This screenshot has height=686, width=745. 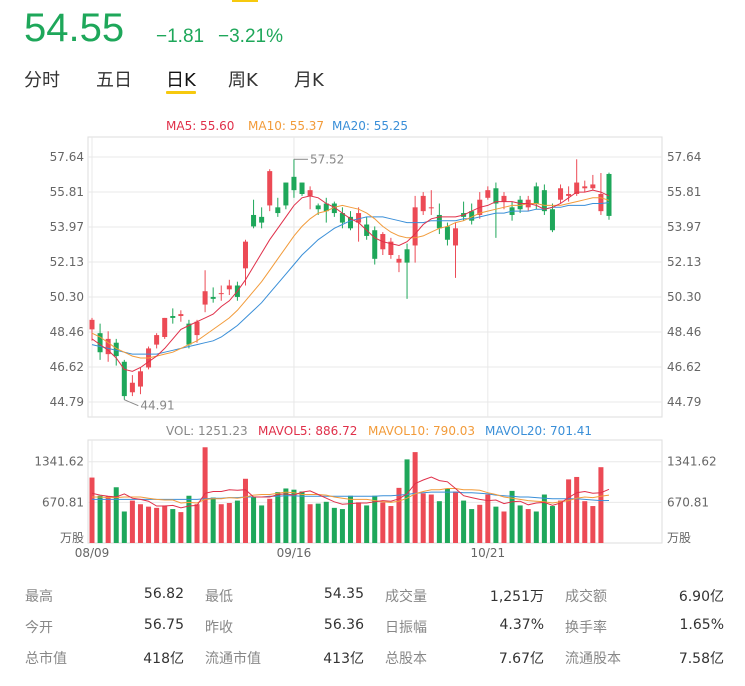 I want to click on current-price: 54.55, so click(x=74, y=28).